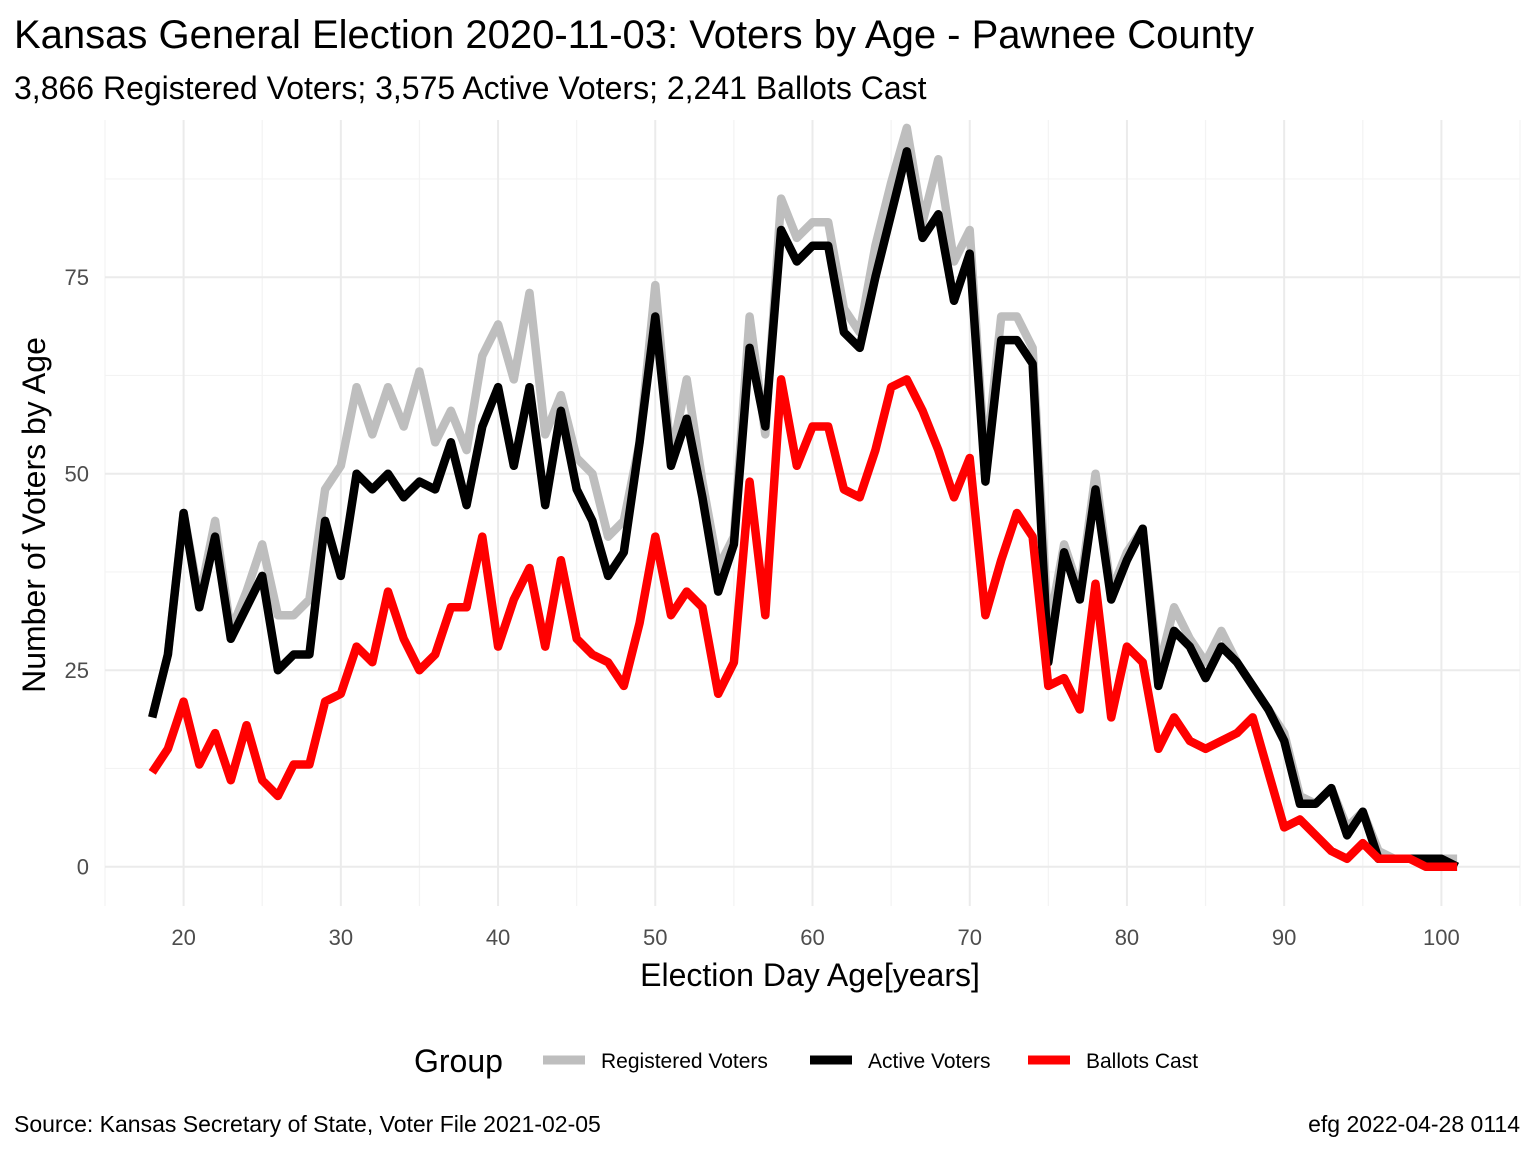  Describe the element at coordinates (498, 937) in the screenshot. I see `x-tick-label: 40` at that location.